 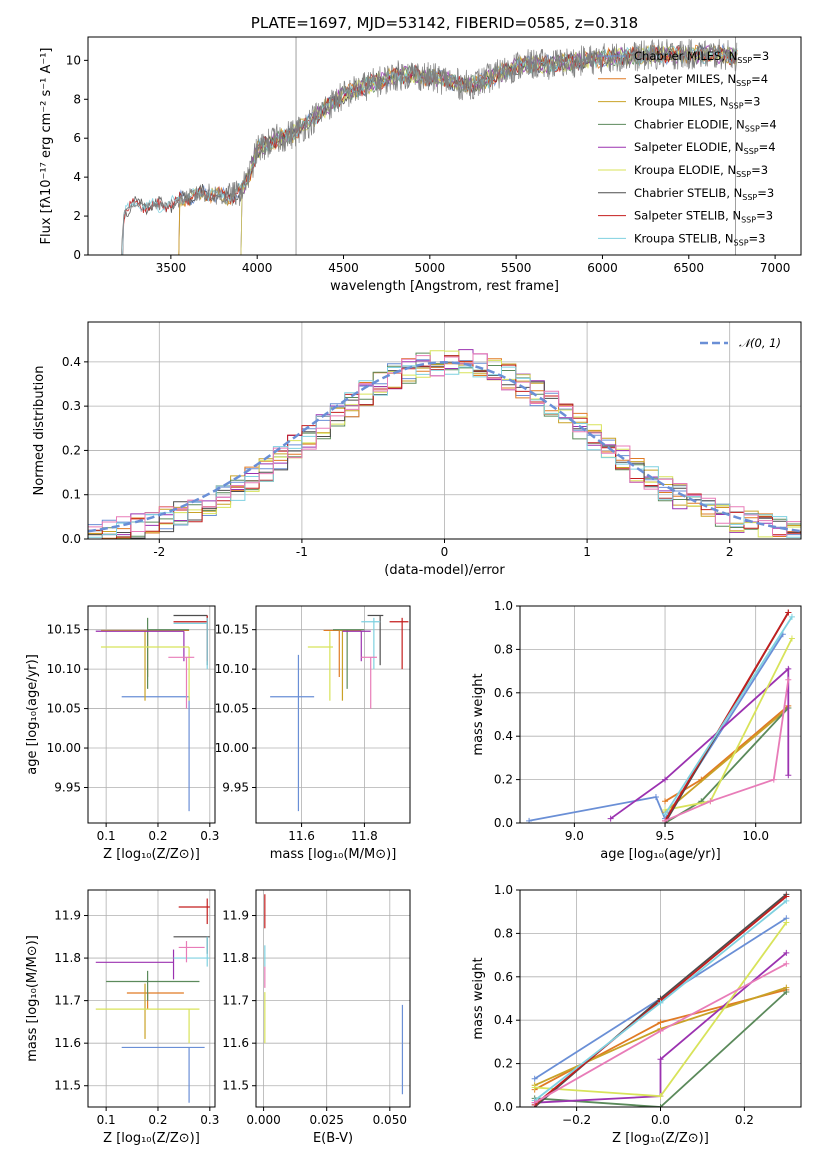 I want to click on y-tick-label: 10.10, so click(x=232, y=669).